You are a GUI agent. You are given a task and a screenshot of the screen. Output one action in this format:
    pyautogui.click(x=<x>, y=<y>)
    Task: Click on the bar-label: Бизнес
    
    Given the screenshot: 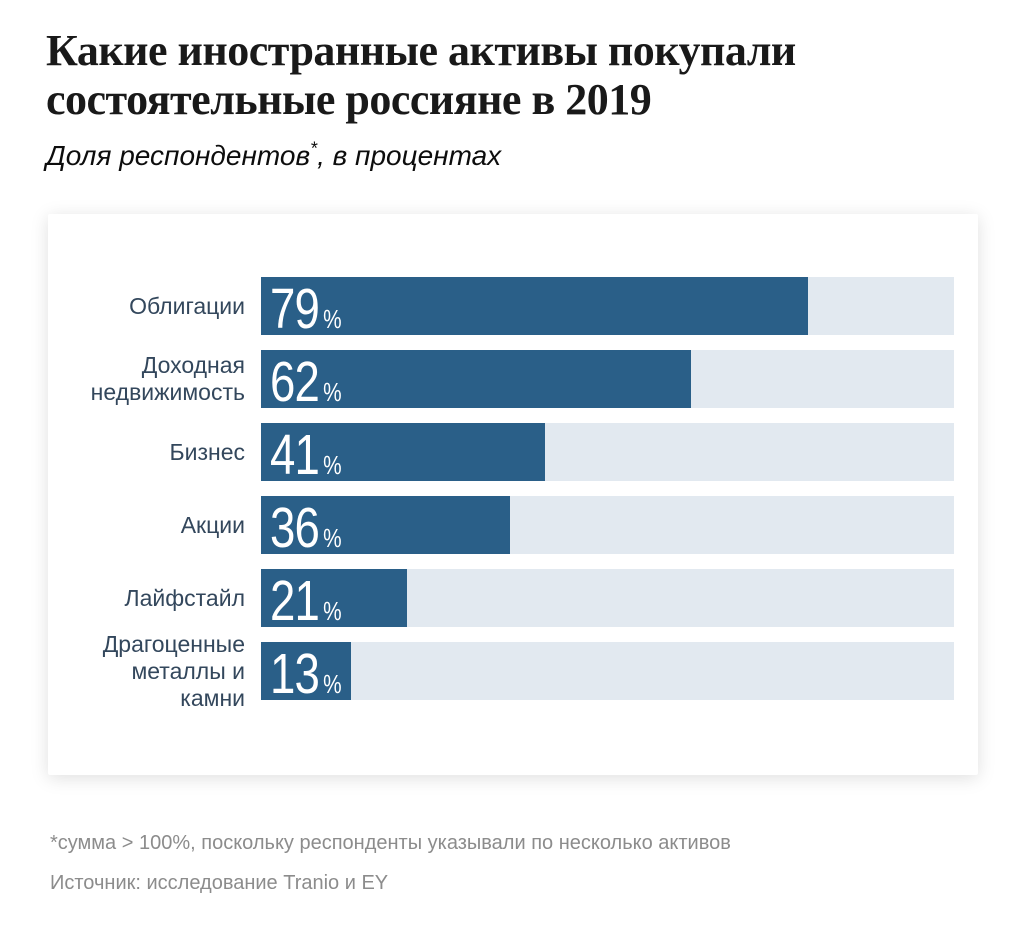 What is the action you would take?
    pyautogui.click(x=207, y=451)
    